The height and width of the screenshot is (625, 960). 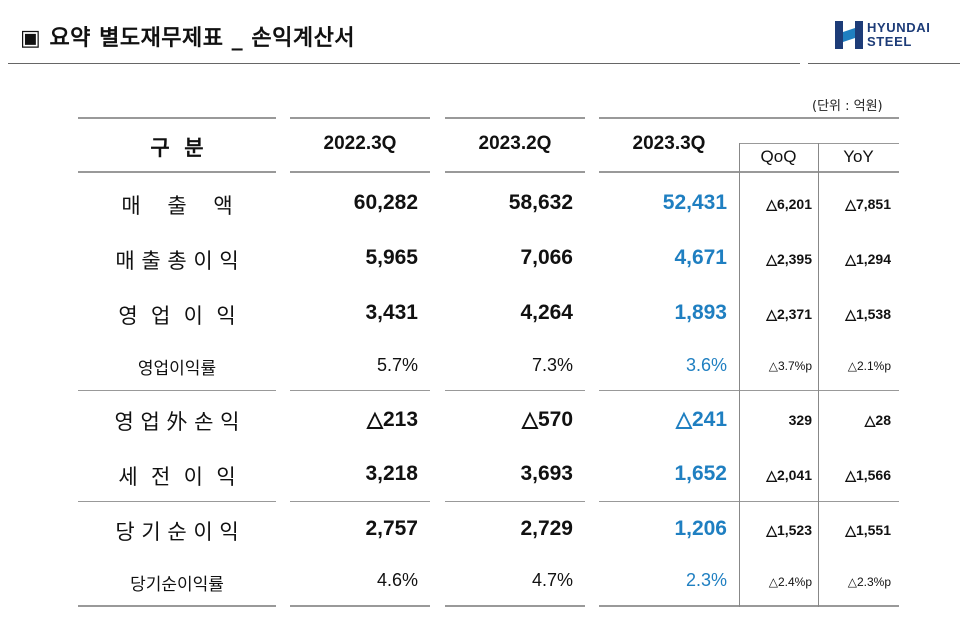 I want to click on table-cell-yoy: △1,551, so click(x=868, y=530).